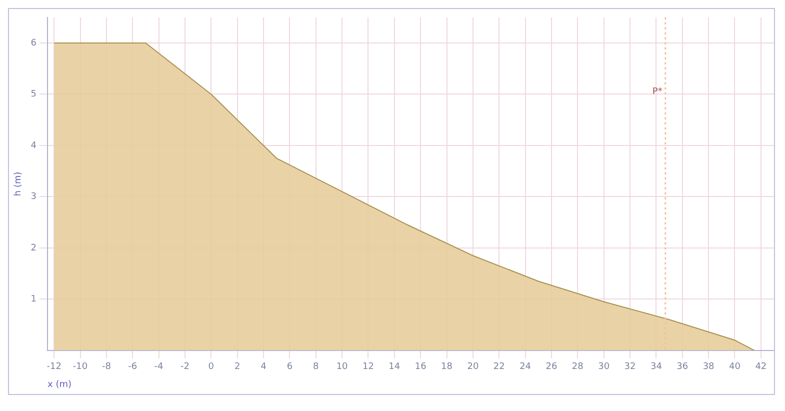  Describe the element at coordinates (33, 299) in the screenshot. I see `y-tick-label: 1` at that location.